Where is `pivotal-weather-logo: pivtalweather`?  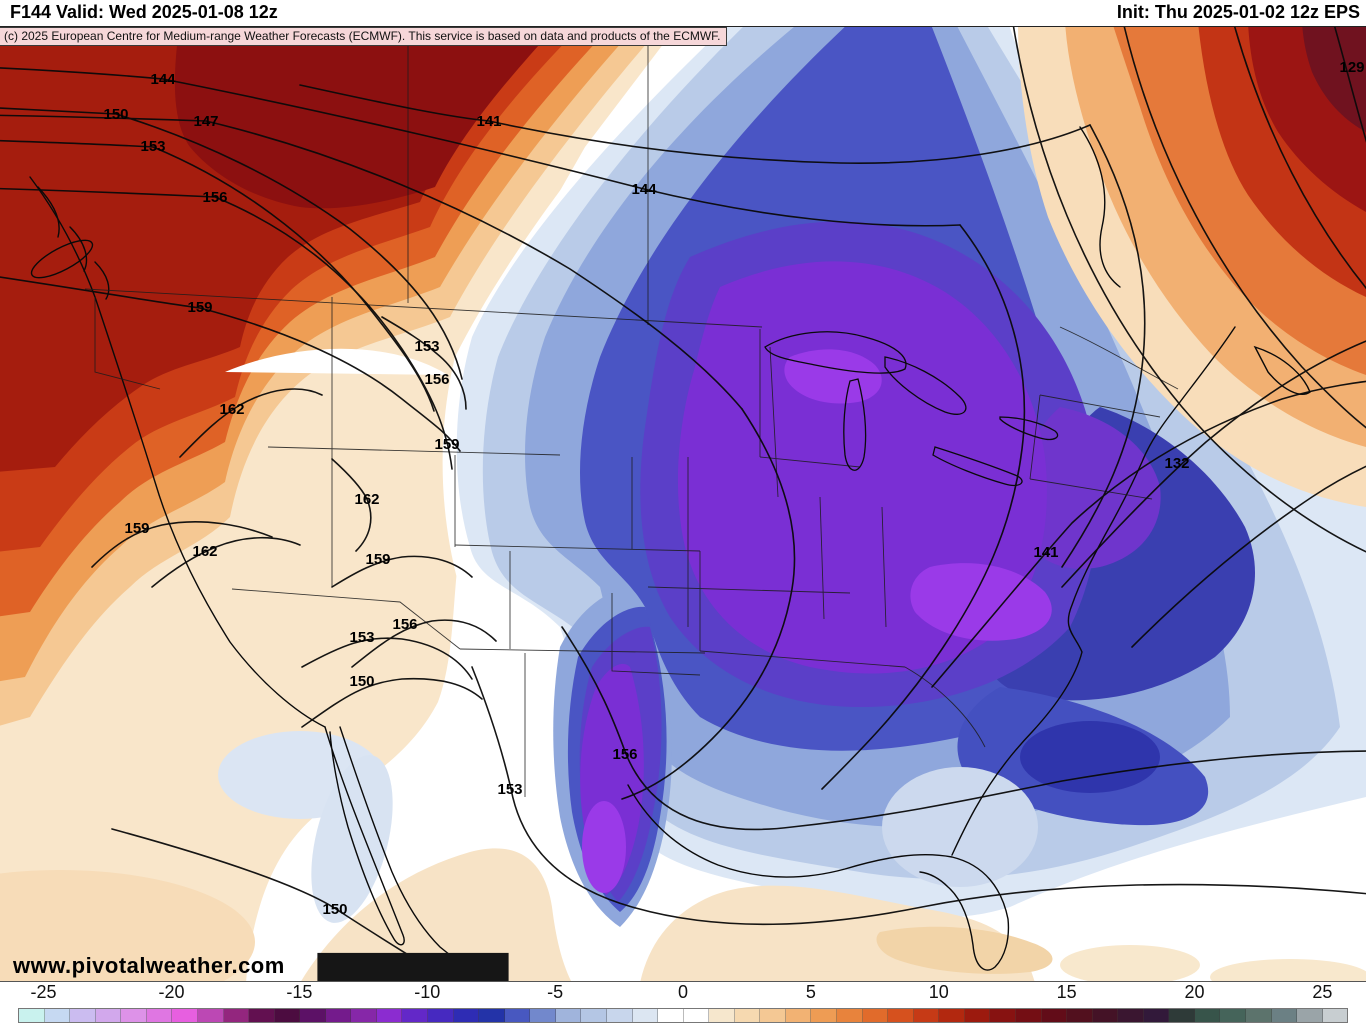
pivotal-weather-logo: pivtalweather is located at coordinates (679, 952).